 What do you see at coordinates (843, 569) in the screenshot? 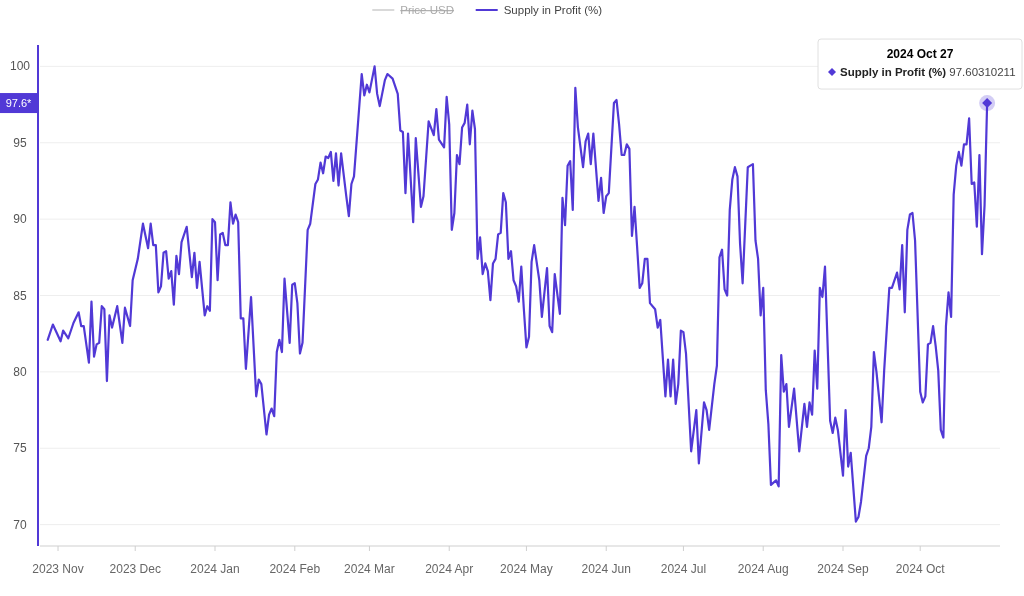
I see `x-tick-label: 2024 Sep` at bounding box center [843, 569].